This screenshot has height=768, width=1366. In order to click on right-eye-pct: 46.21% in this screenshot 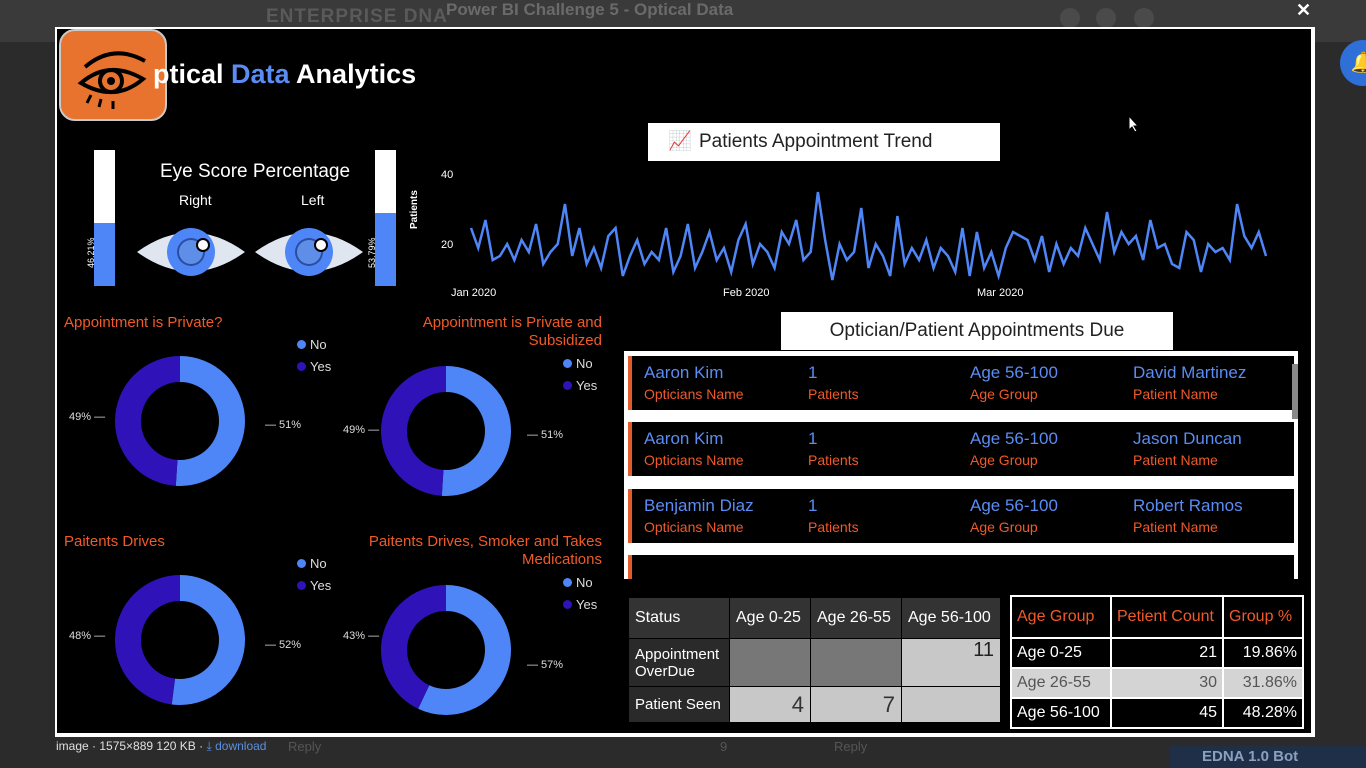, I will do `click(91, 252)`.